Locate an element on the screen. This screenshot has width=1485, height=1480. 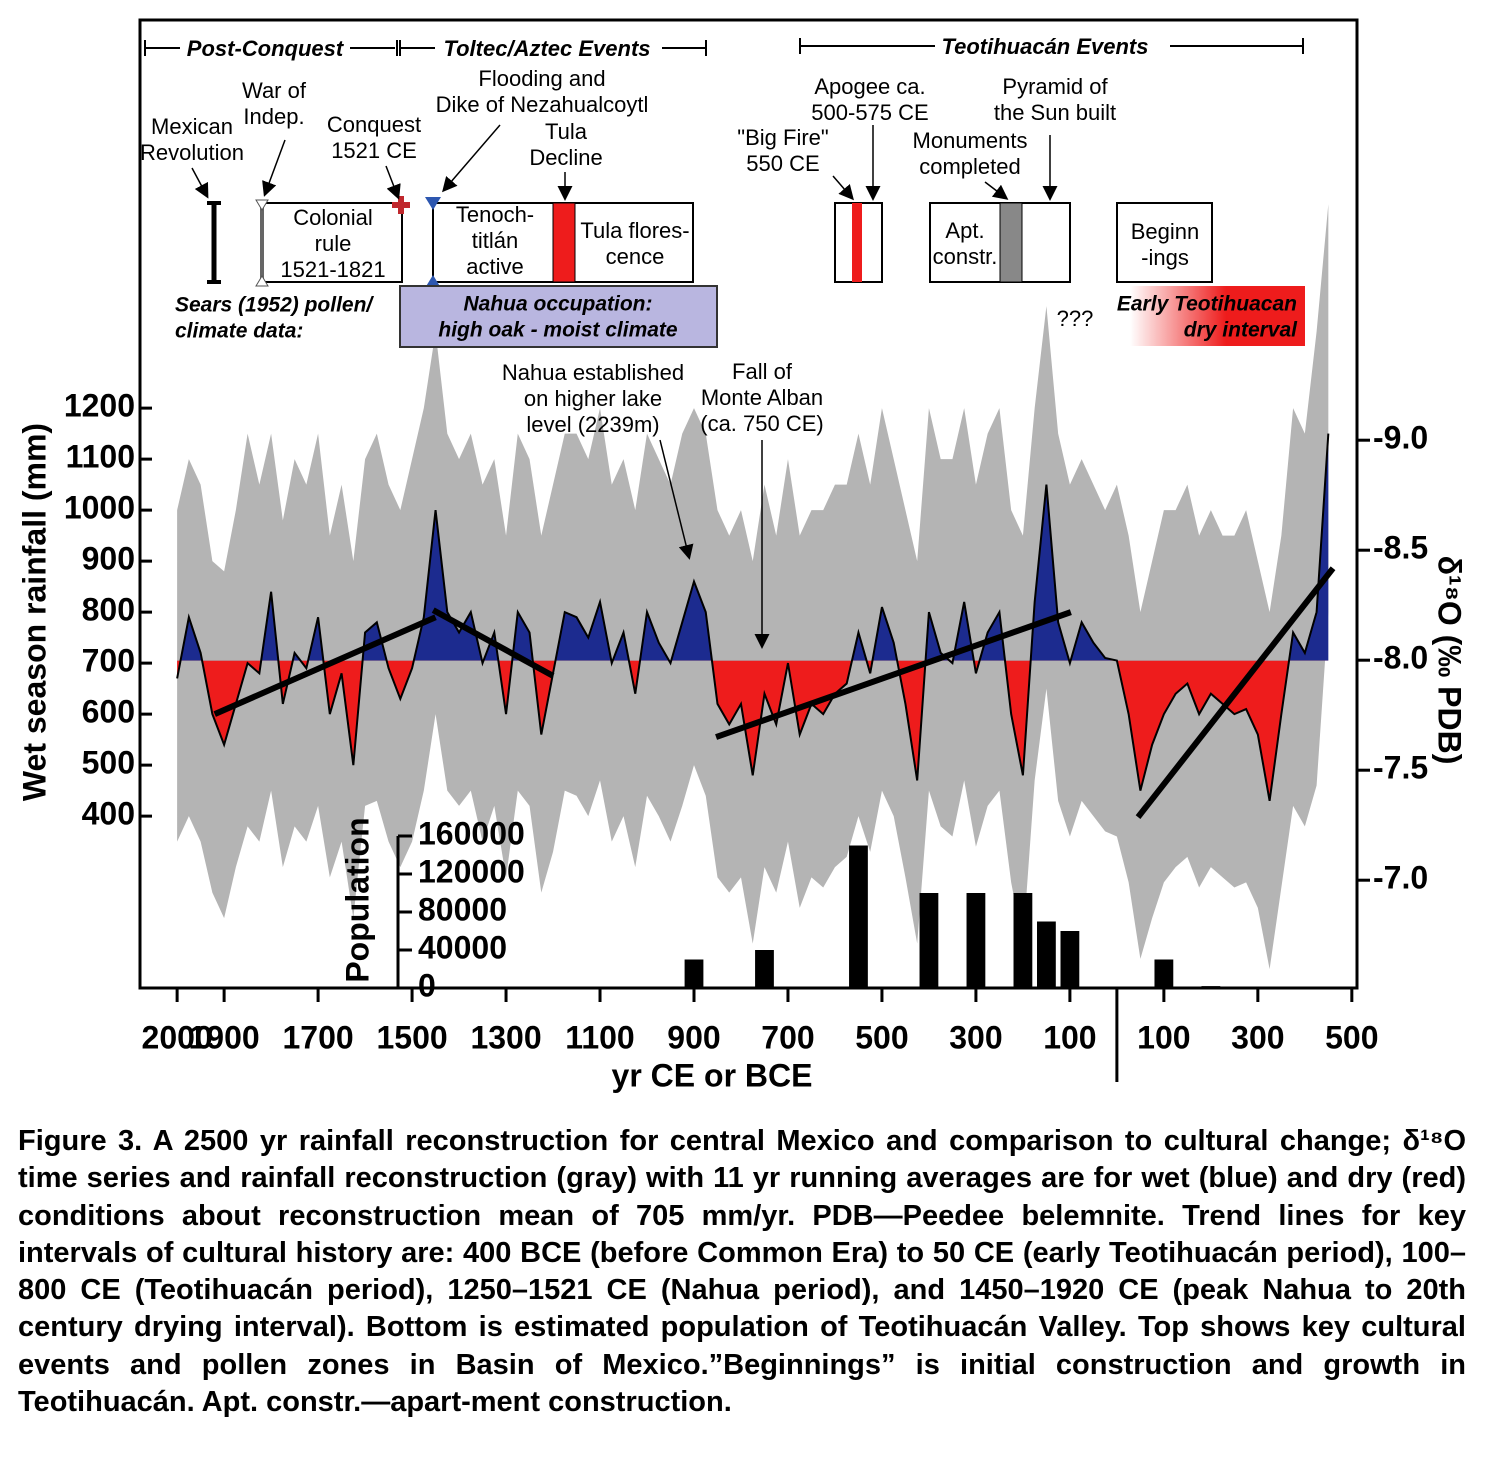
population-tick-label: 40000 is located at coordinates (462, 947).